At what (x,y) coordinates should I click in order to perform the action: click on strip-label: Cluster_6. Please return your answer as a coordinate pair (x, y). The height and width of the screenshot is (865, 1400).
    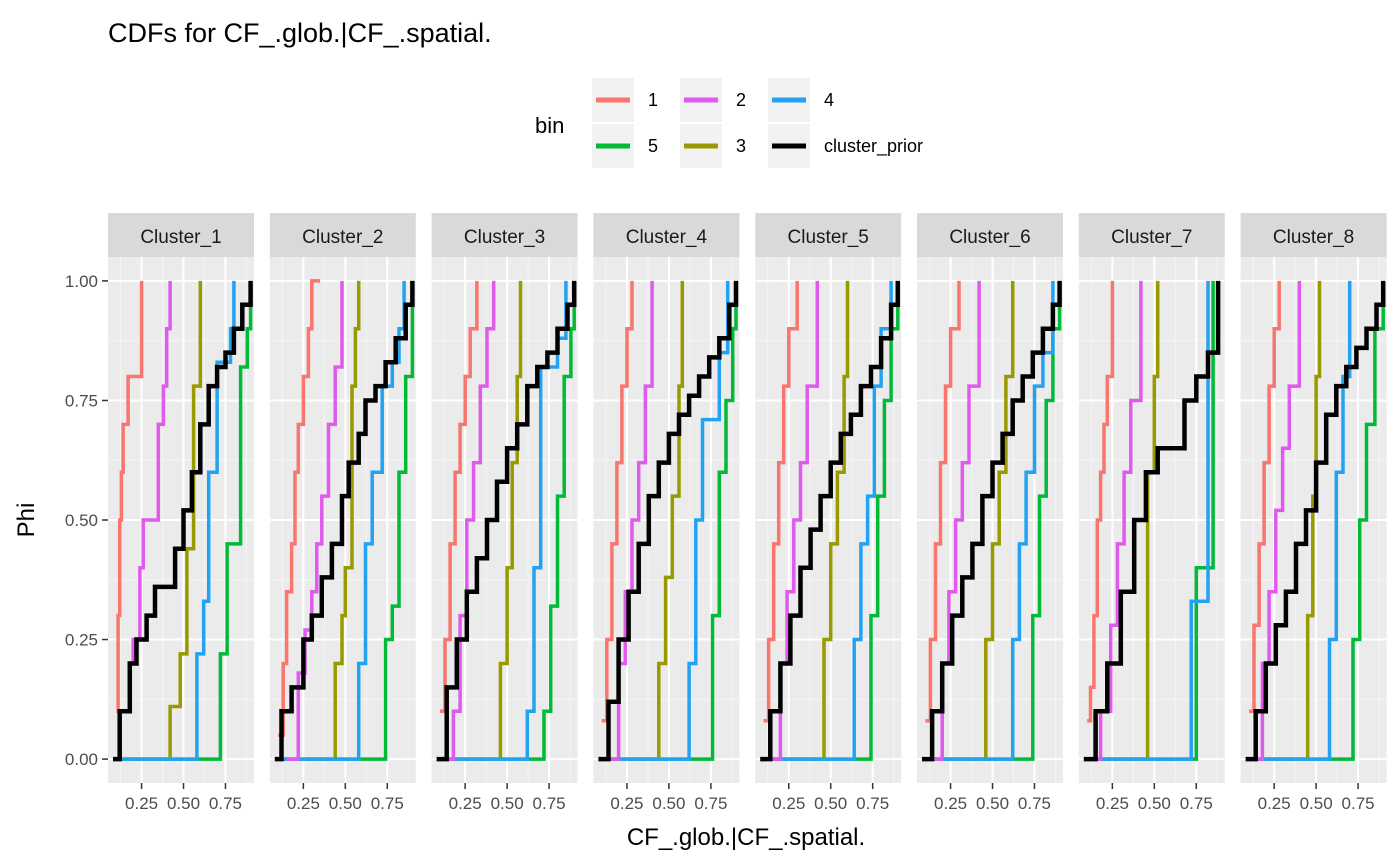
    Looking at the image, I should click on (989, 237).